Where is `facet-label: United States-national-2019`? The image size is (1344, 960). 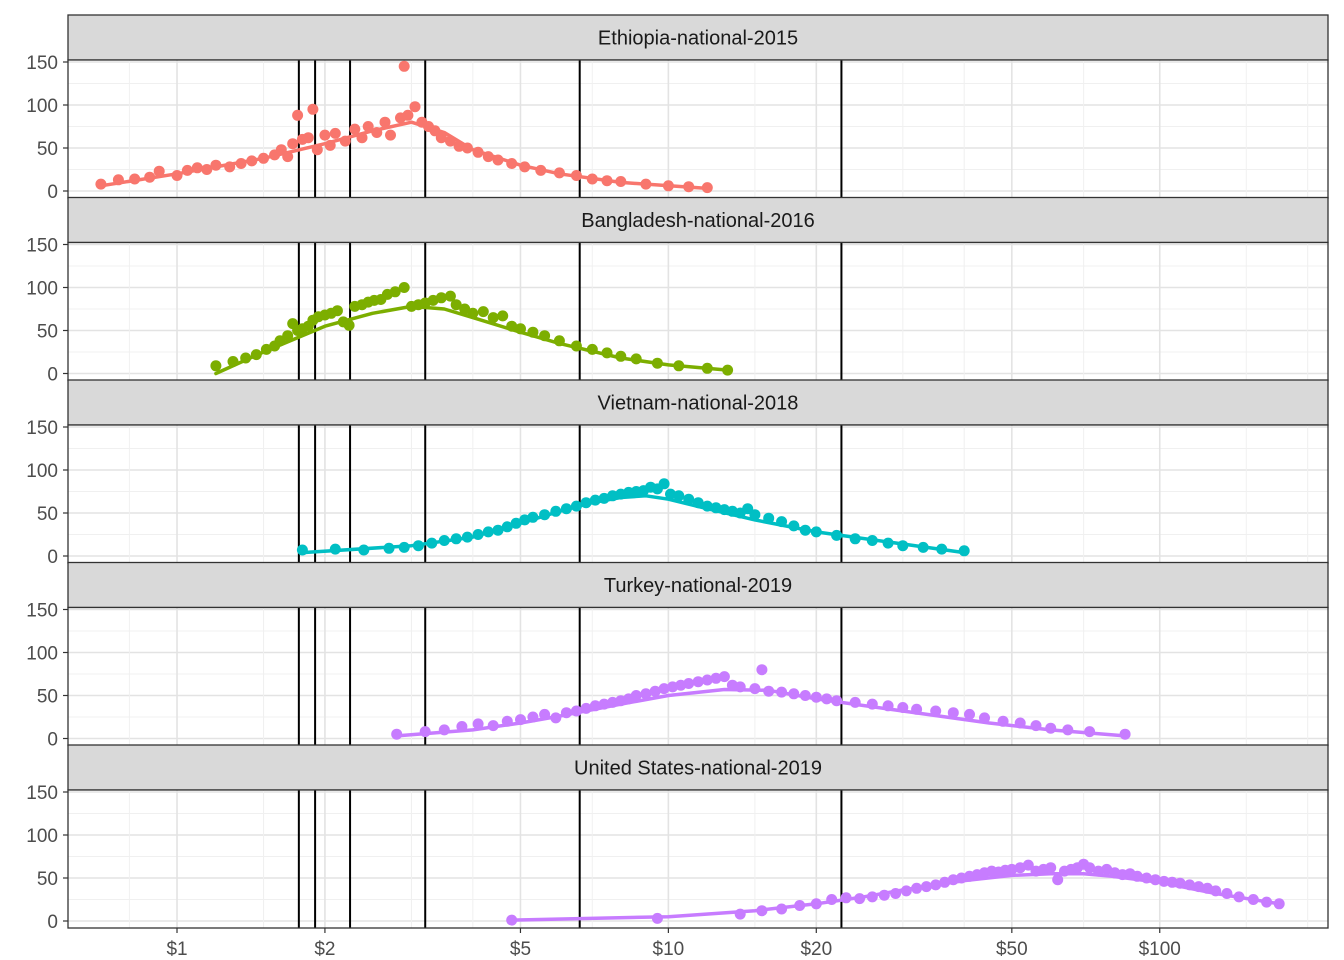 facet-label: United States-national-2019 is located at coordinates (698, 769).